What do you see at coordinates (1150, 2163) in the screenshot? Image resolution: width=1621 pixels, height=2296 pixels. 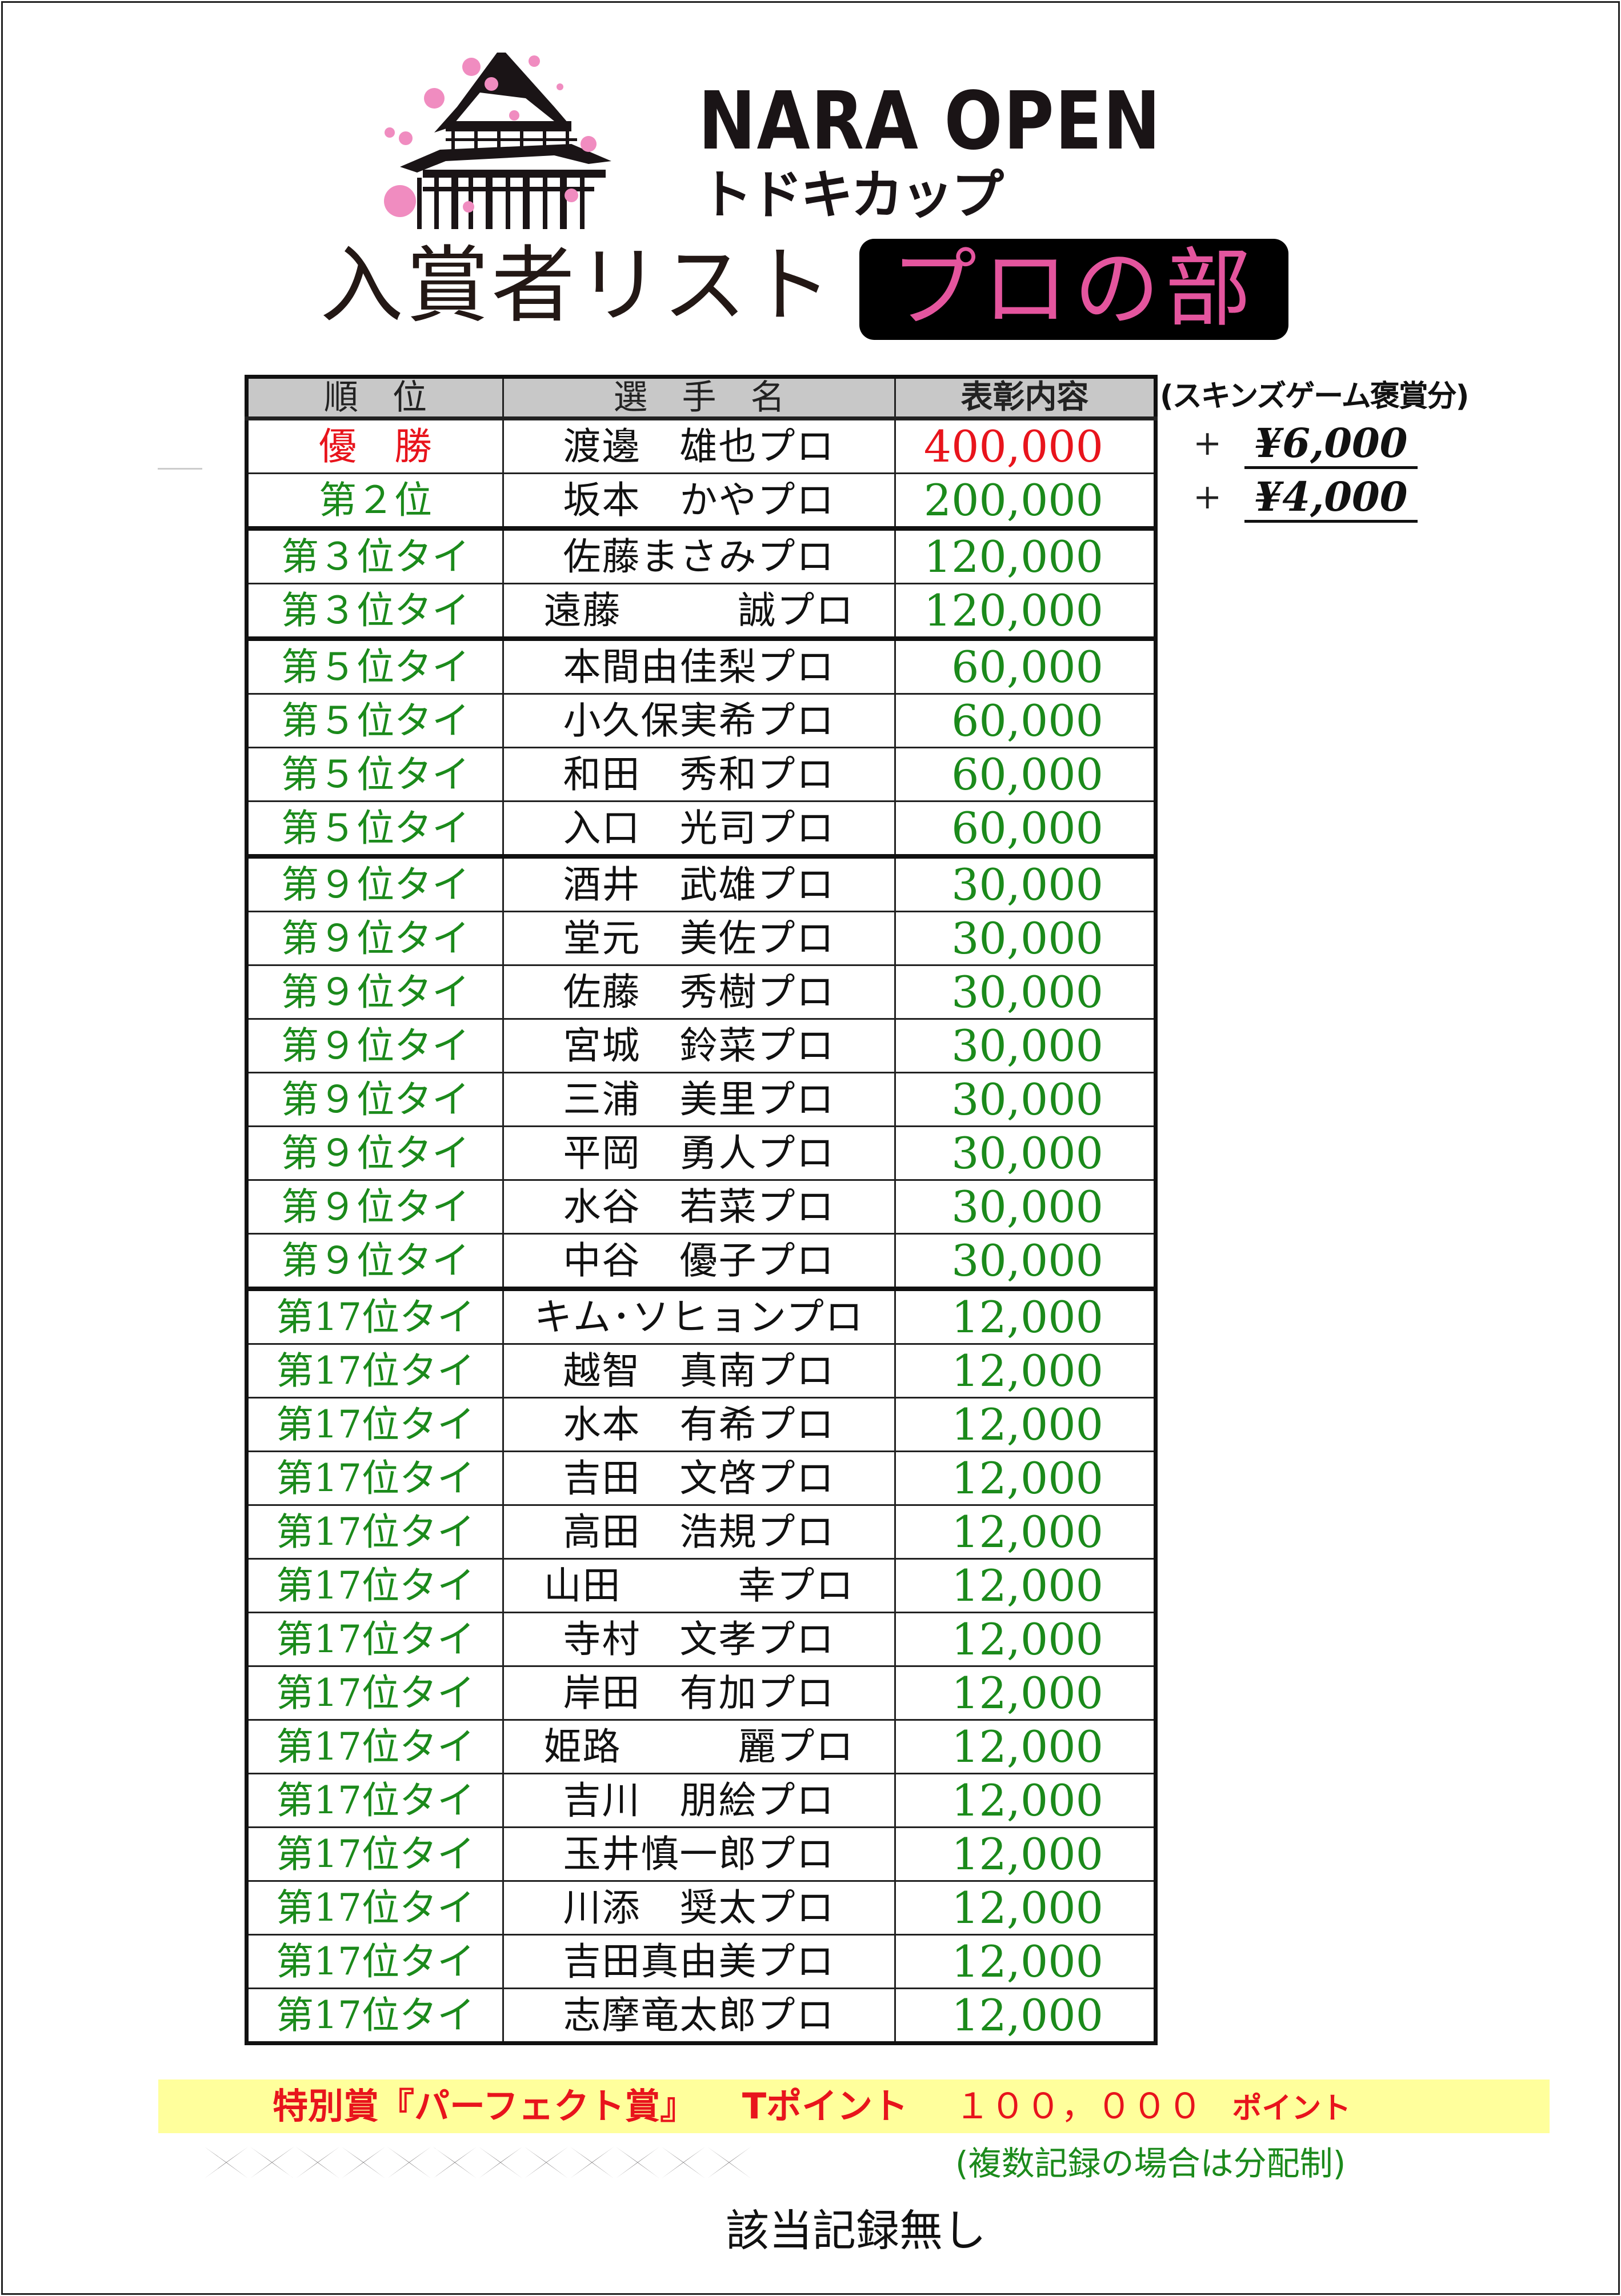 I see `split-note: (複数記録の場合は分配制)` at bounding box center [1150, 2163].